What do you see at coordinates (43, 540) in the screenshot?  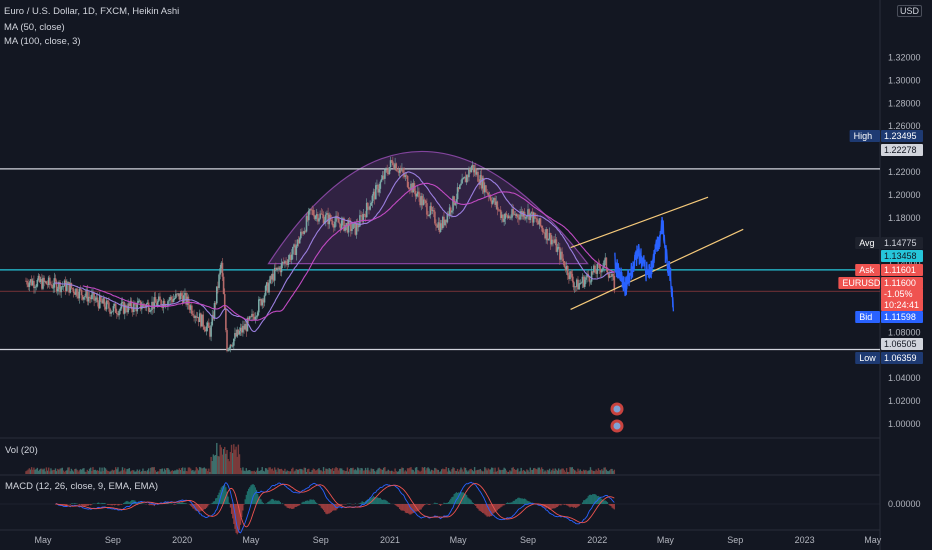 I see `x-tick-label: May` at bounding box center [43, 540].